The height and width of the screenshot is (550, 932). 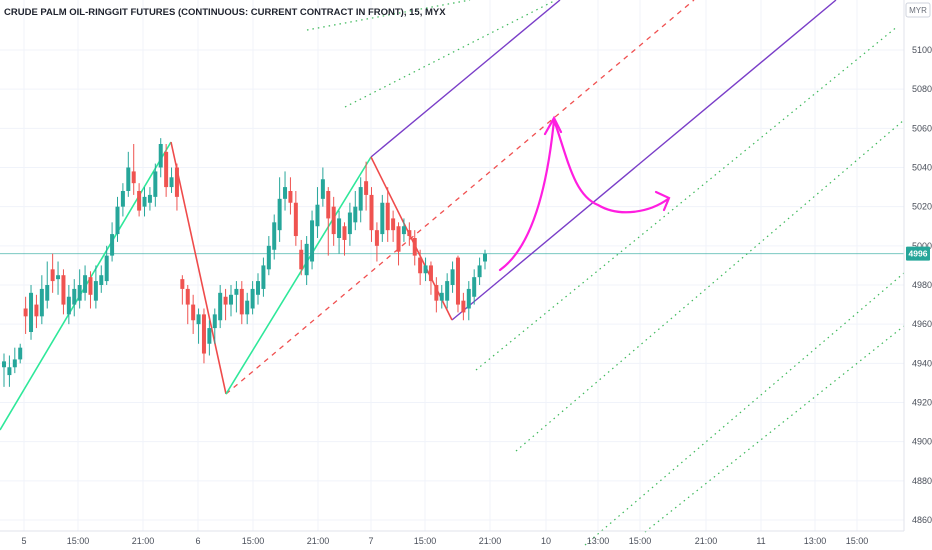 I want to click on y-tick-label: 5020, so click(x=922, y=207).